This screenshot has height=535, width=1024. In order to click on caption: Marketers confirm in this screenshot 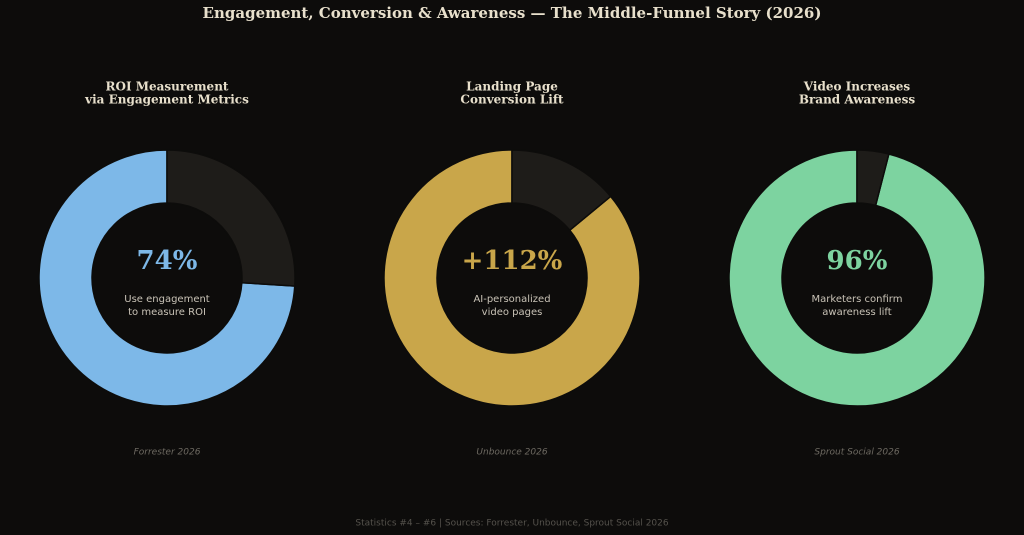, I will do `click(857, 299)`.